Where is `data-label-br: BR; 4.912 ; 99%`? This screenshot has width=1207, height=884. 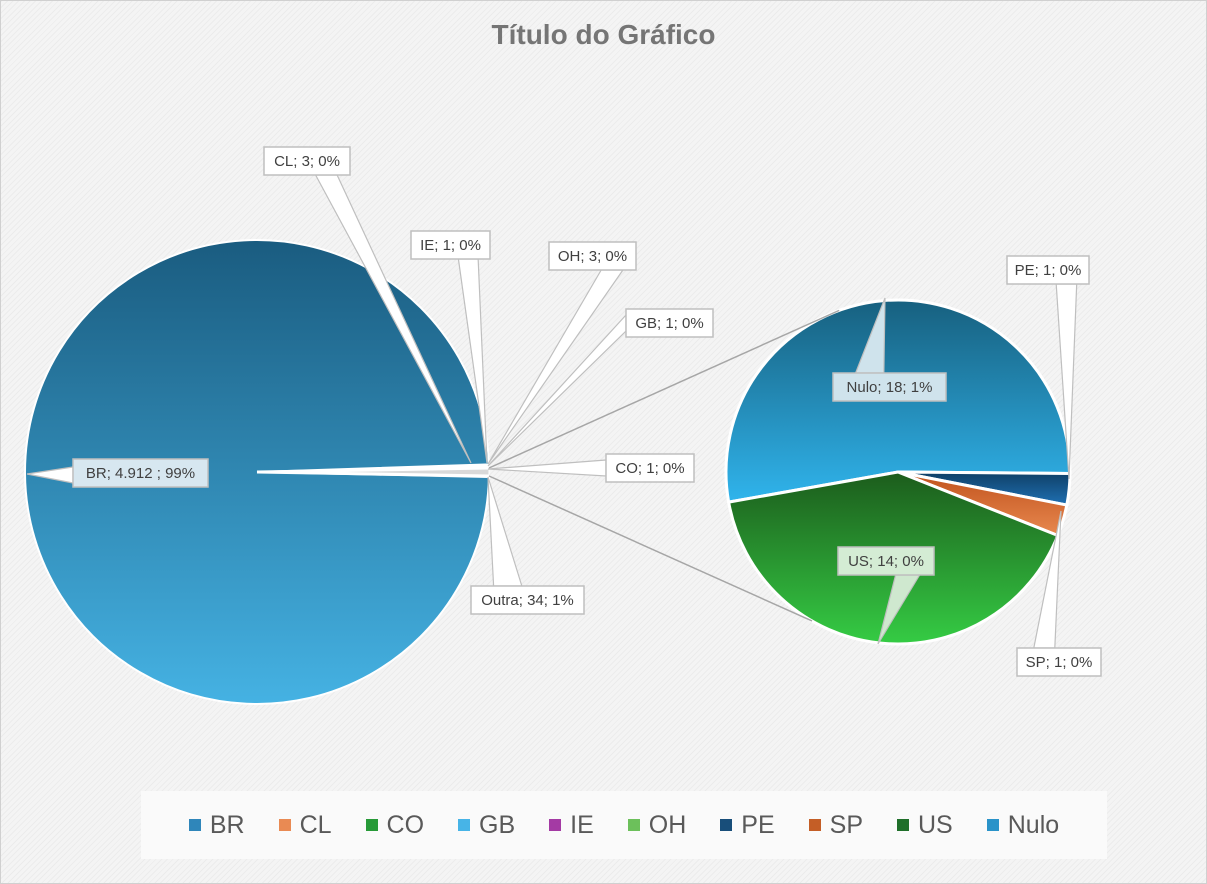 data-label-br: BR; 4.912 ; 99% is located at coordinates (117, 473).